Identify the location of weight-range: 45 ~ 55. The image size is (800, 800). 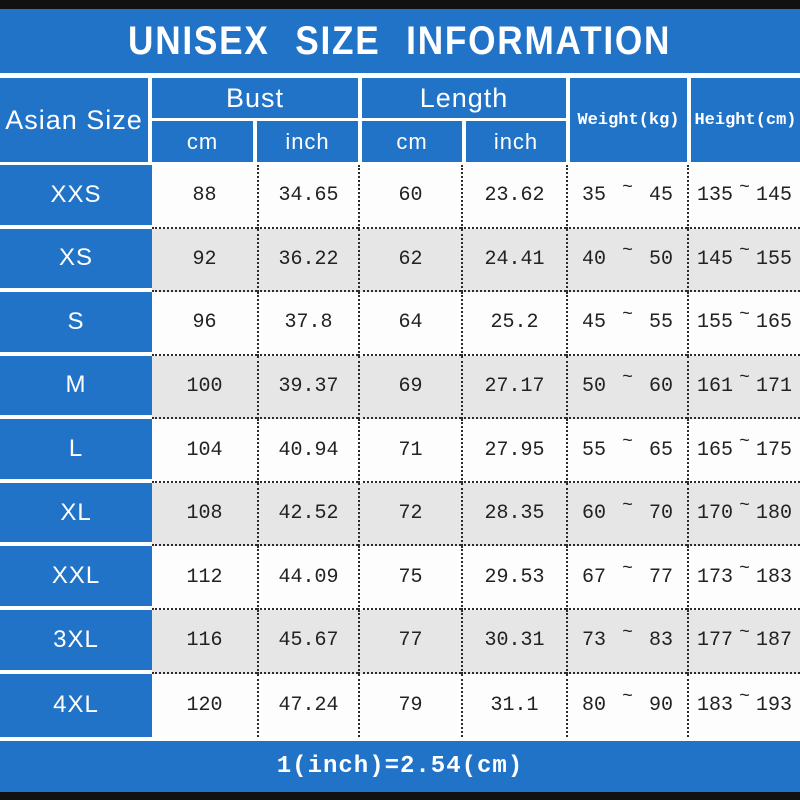
(626, 324).